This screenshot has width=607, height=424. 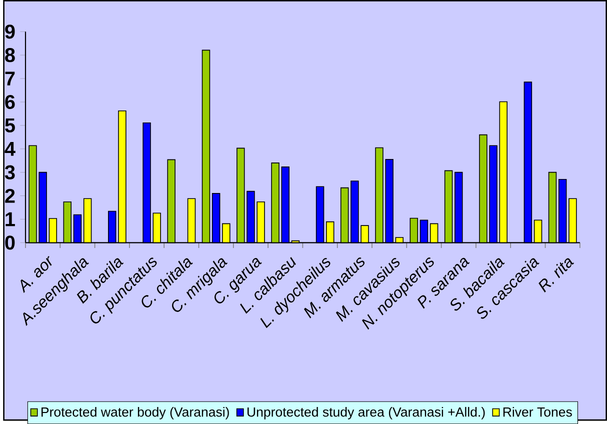 What do you see at coordinates (10, 125) in the screenshot?
I see `y-tick-label: 5` at bounding box center [10, 125].